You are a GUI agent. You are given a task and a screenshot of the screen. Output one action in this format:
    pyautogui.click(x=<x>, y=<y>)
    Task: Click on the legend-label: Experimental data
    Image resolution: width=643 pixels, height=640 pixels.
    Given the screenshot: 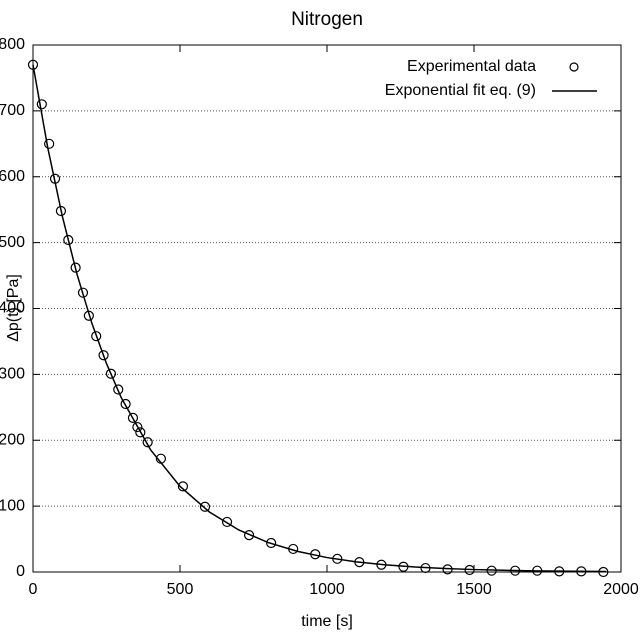 What is the action you would take?
    pyautogui.click(x=471, y=66)
    